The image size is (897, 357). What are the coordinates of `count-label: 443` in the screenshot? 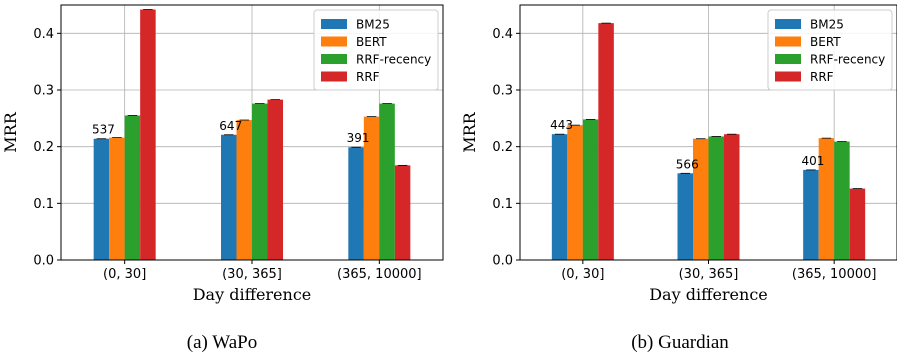 It's located at (561, 125).